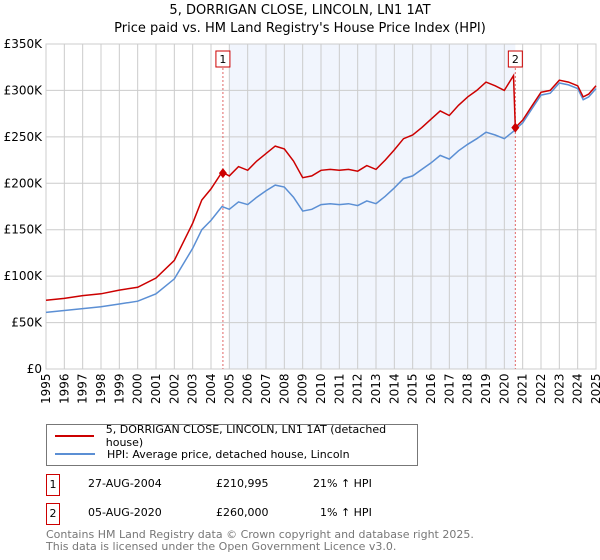  Describe the element at coordinates (321, 388) in the screenshot. I see `x-tick-label: 2010` at that location.